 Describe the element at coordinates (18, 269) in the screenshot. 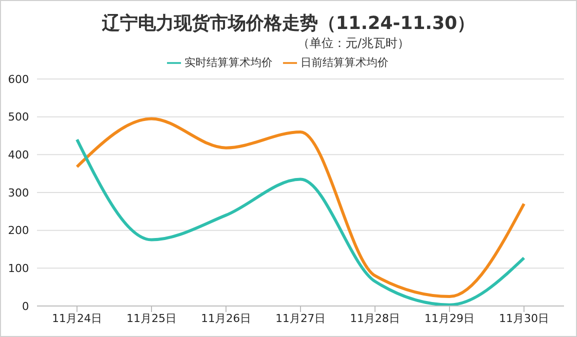

I see `y-tick-label: 100` at that location.